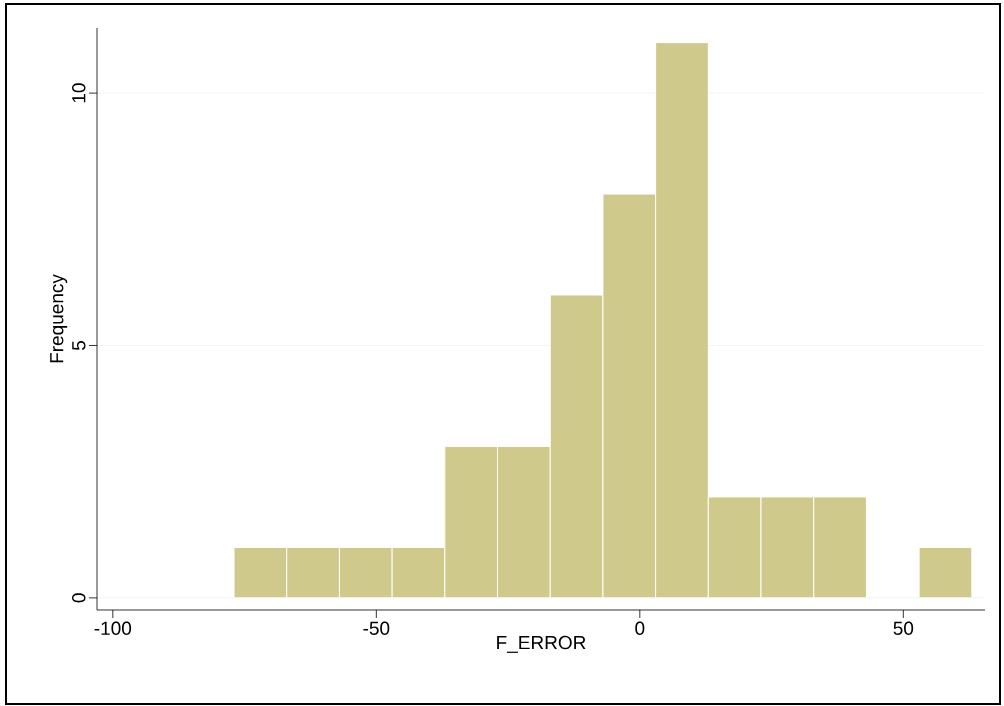 This screenshot has width=1004, height=706. Describe the element at coordinates (79, 346) in the screenshot. I see `y-tick-label: 5` at that location.